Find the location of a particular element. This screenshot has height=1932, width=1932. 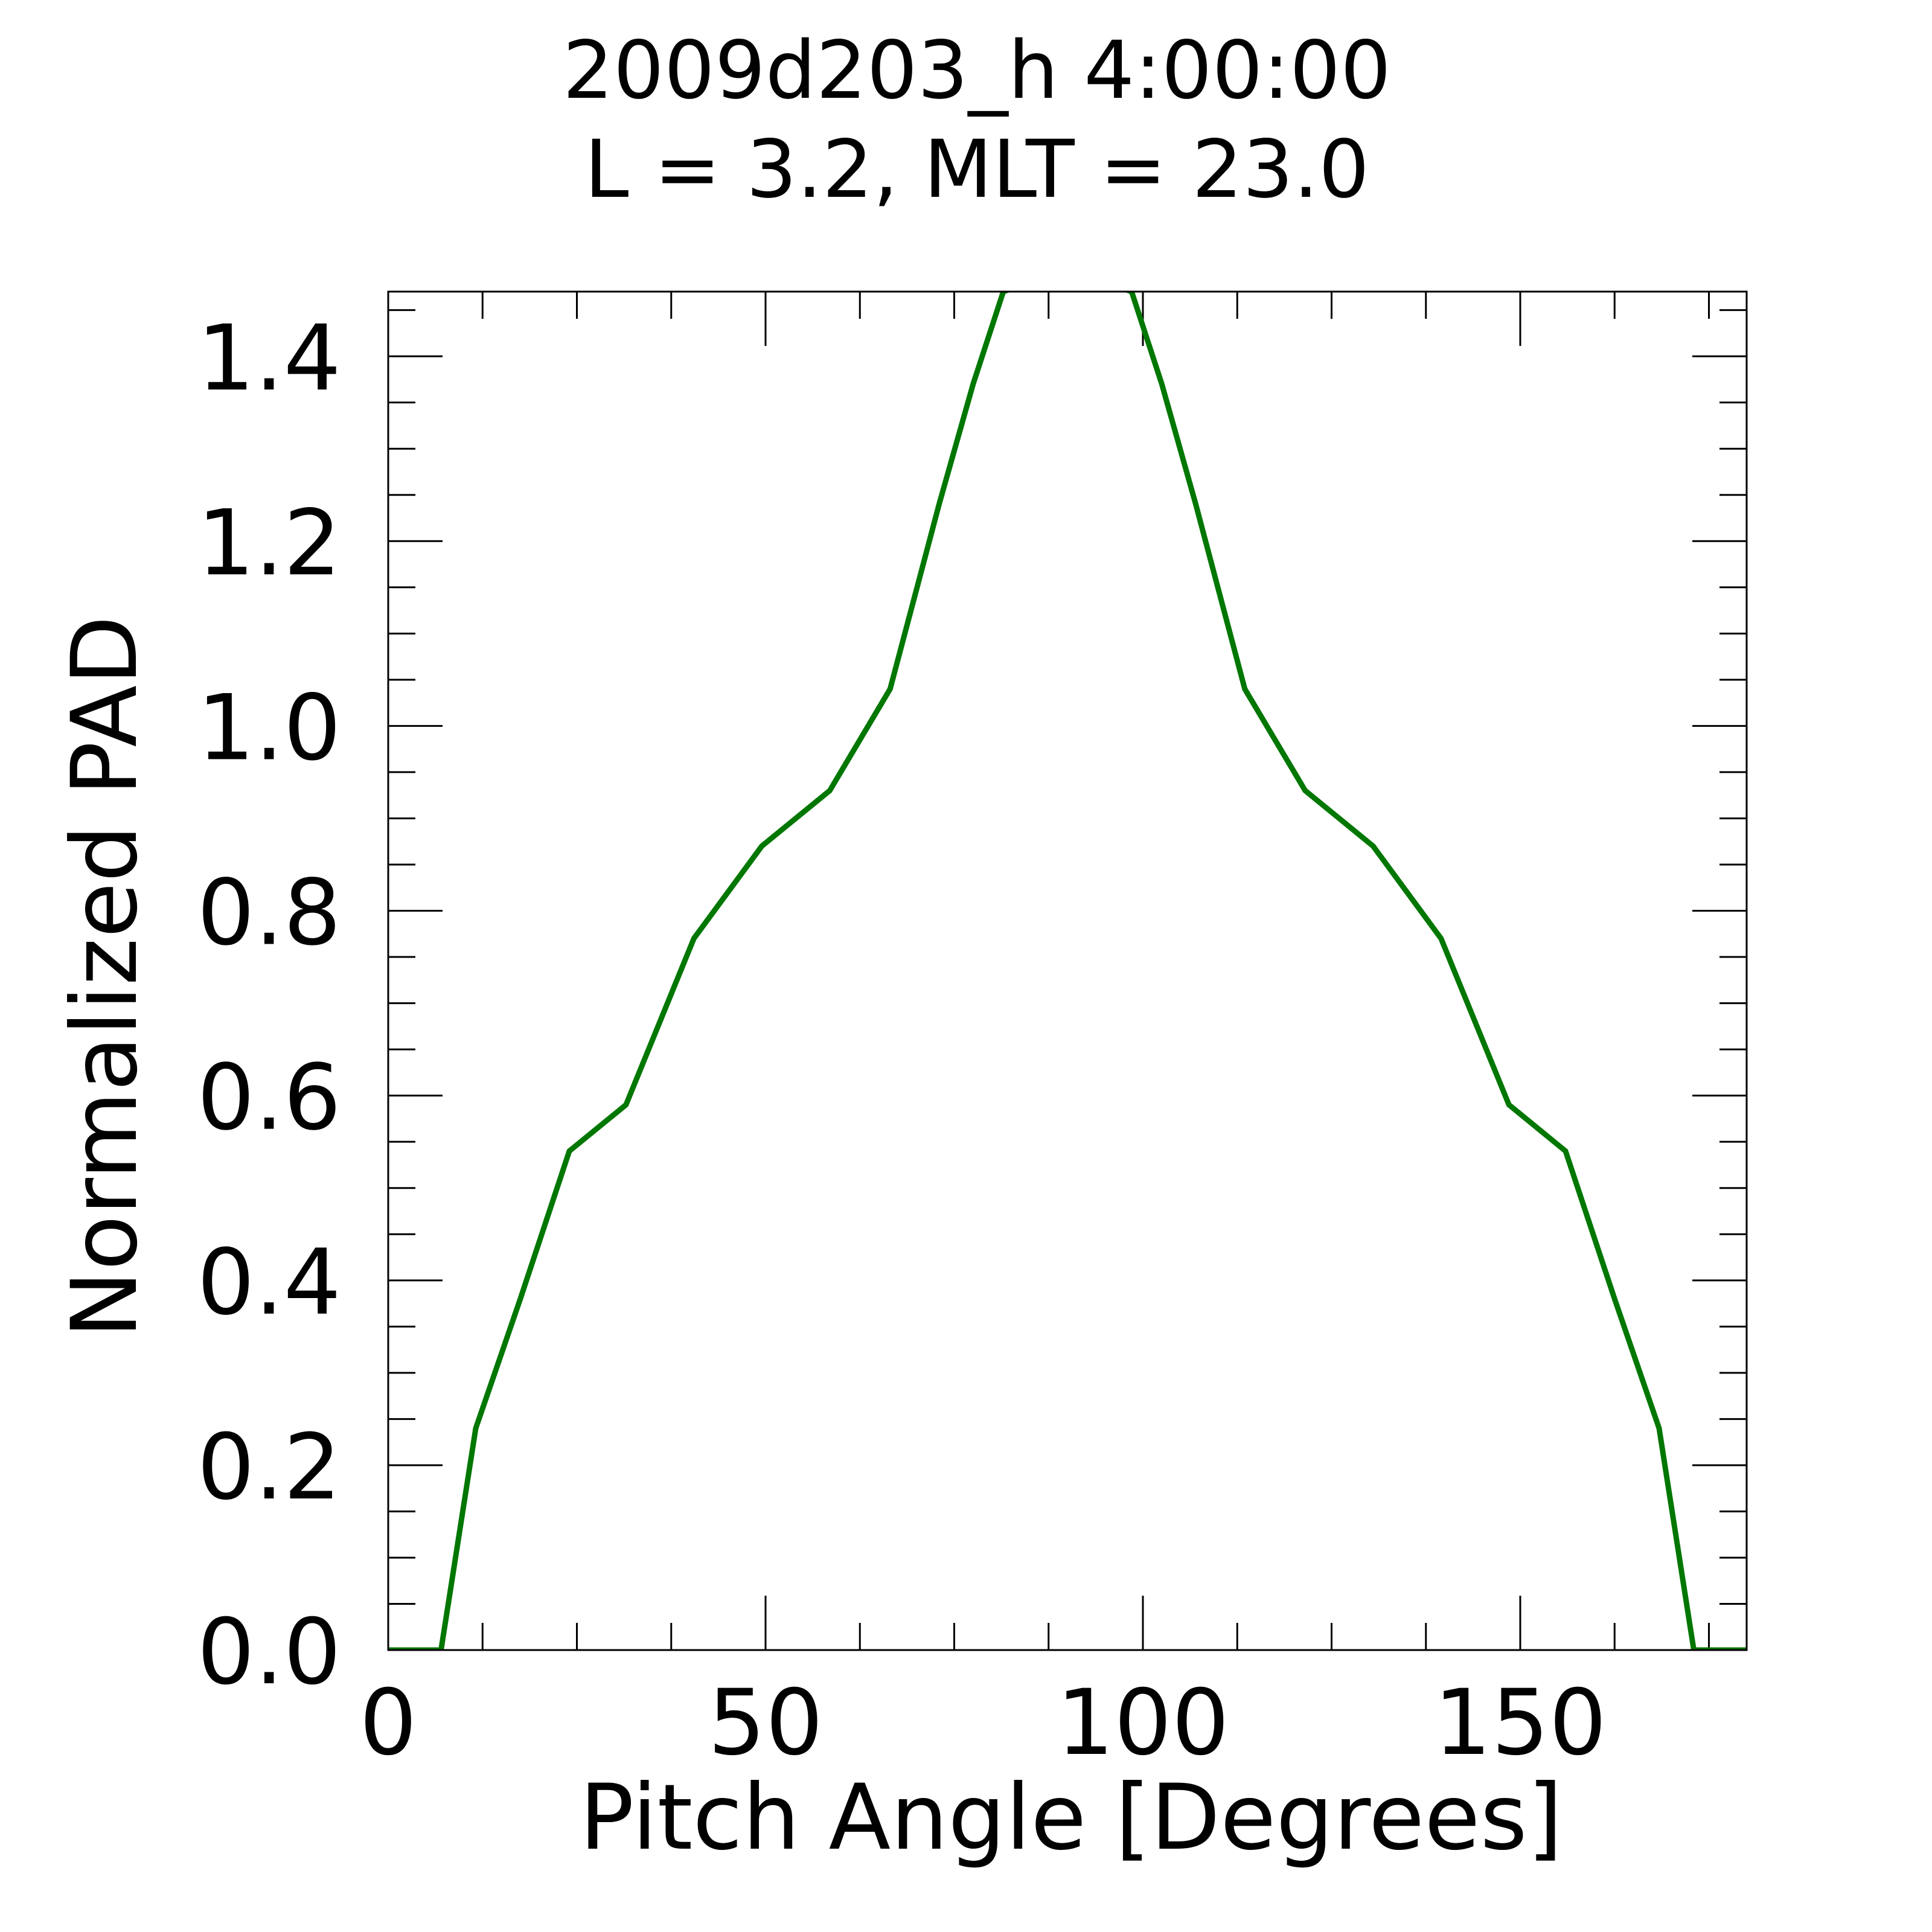

y-tick-label: 0.4 is located at coordinates (269, 1283).